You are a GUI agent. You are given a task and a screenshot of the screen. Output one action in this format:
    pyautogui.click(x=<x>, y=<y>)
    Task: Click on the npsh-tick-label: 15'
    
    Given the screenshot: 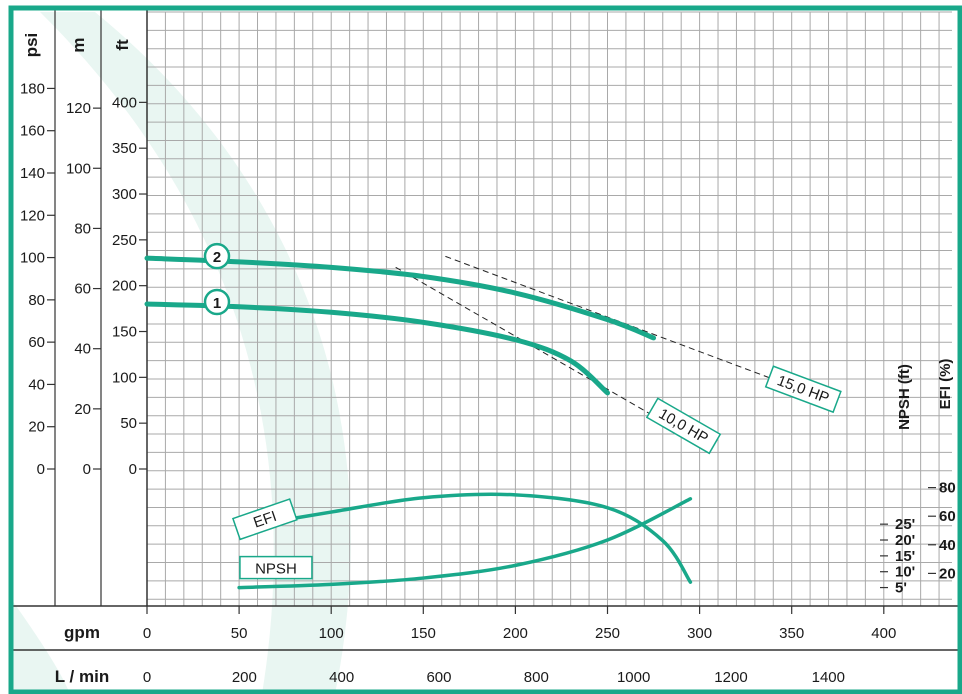 What is the action you would take?
    pyautogui.click(x=905, y=556)
    